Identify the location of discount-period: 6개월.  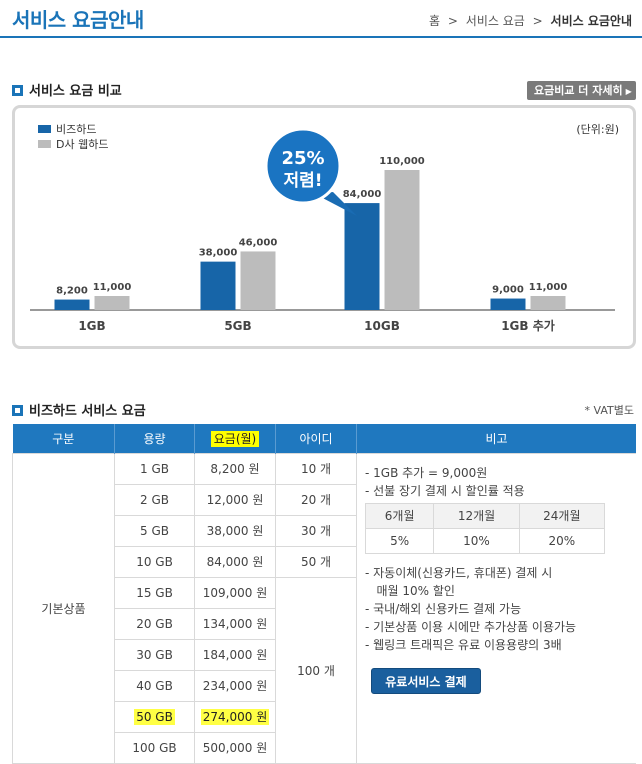
(399, 515).